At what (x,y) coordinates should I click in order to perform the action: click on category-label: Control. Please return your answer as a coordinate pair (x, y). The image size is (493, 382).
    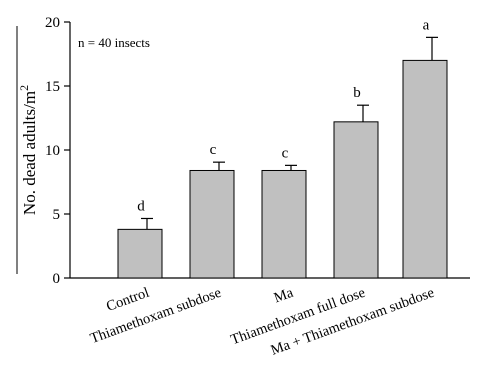
    Looking at the image, I should click on (127, 300).